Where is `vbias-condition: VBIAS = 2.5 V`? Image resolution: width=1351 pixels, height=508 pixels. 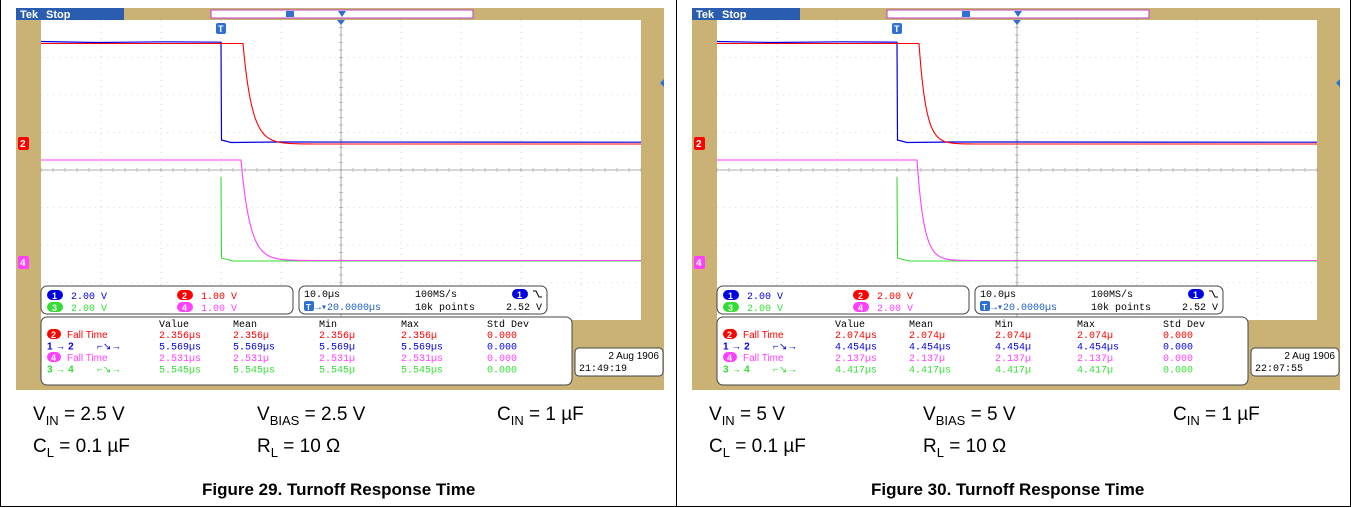 vbias-condition: VBIAS = 2.5 V is located at coordinates (311, 416).